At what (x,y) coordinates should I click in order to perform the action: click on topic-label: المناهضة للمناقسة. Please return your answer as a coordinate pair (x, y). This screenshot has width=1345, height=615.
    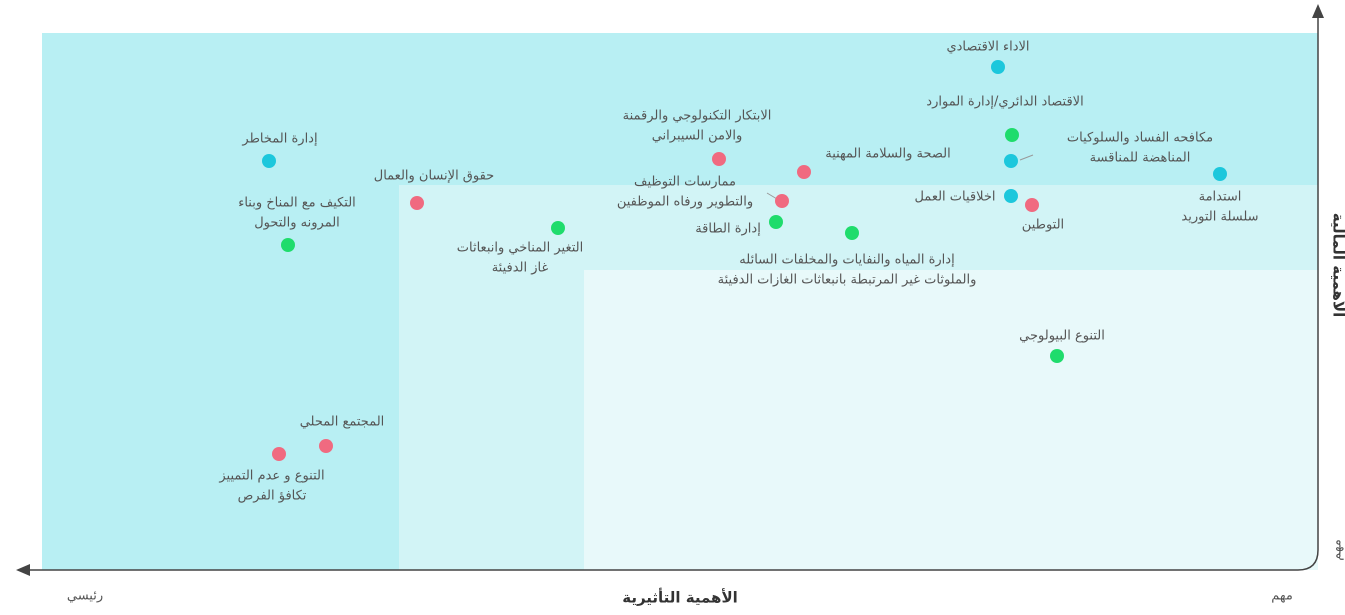
    Looking at the image, I should click on (1140, 158).